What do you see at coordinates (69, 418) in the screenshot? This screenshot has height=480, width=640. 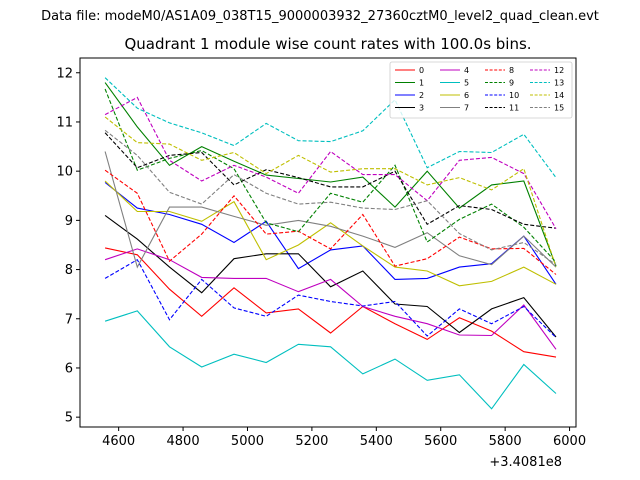 I see `y-tick-label: 5` at bounding box center [69, 418].